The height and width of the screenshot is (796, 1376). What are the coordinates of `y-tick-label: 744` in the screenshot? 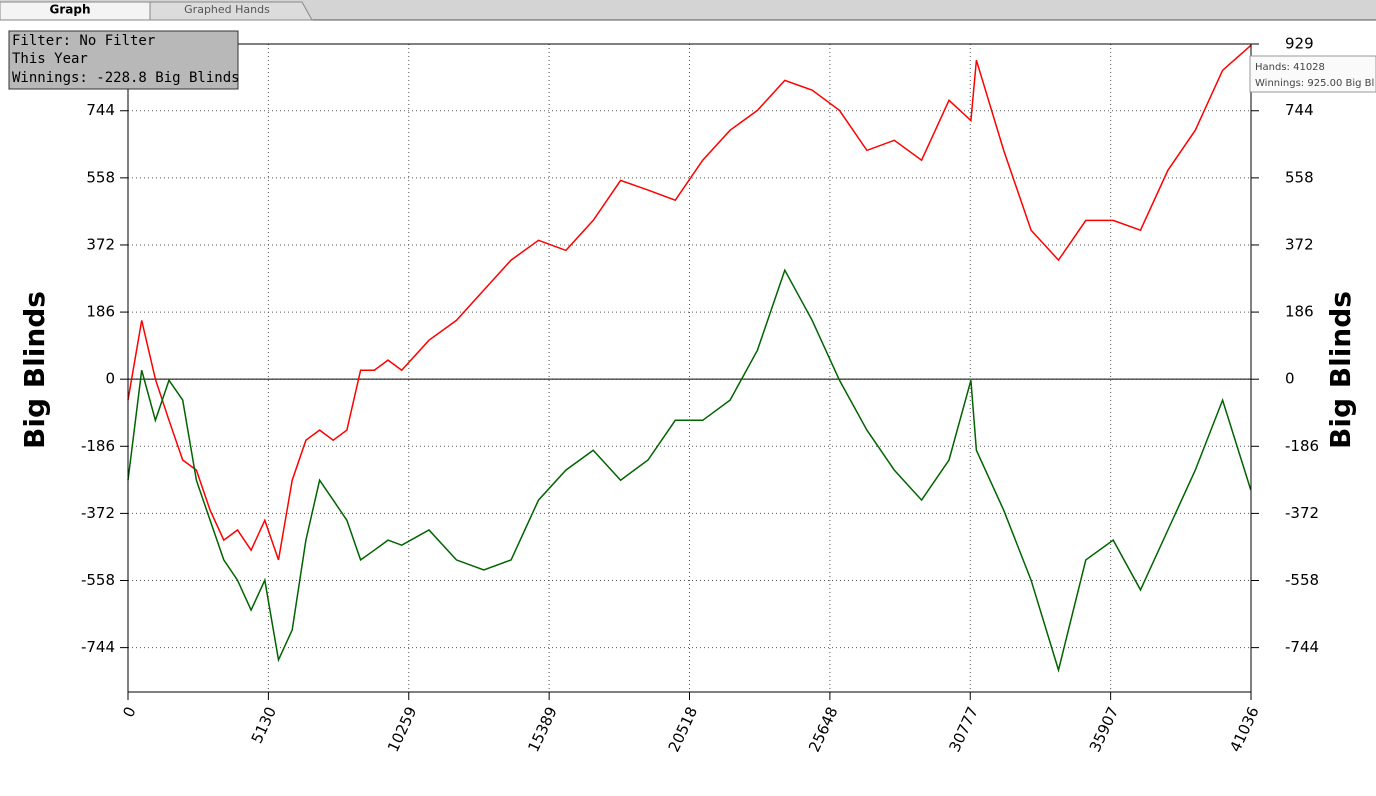 It's located at (100, 110).